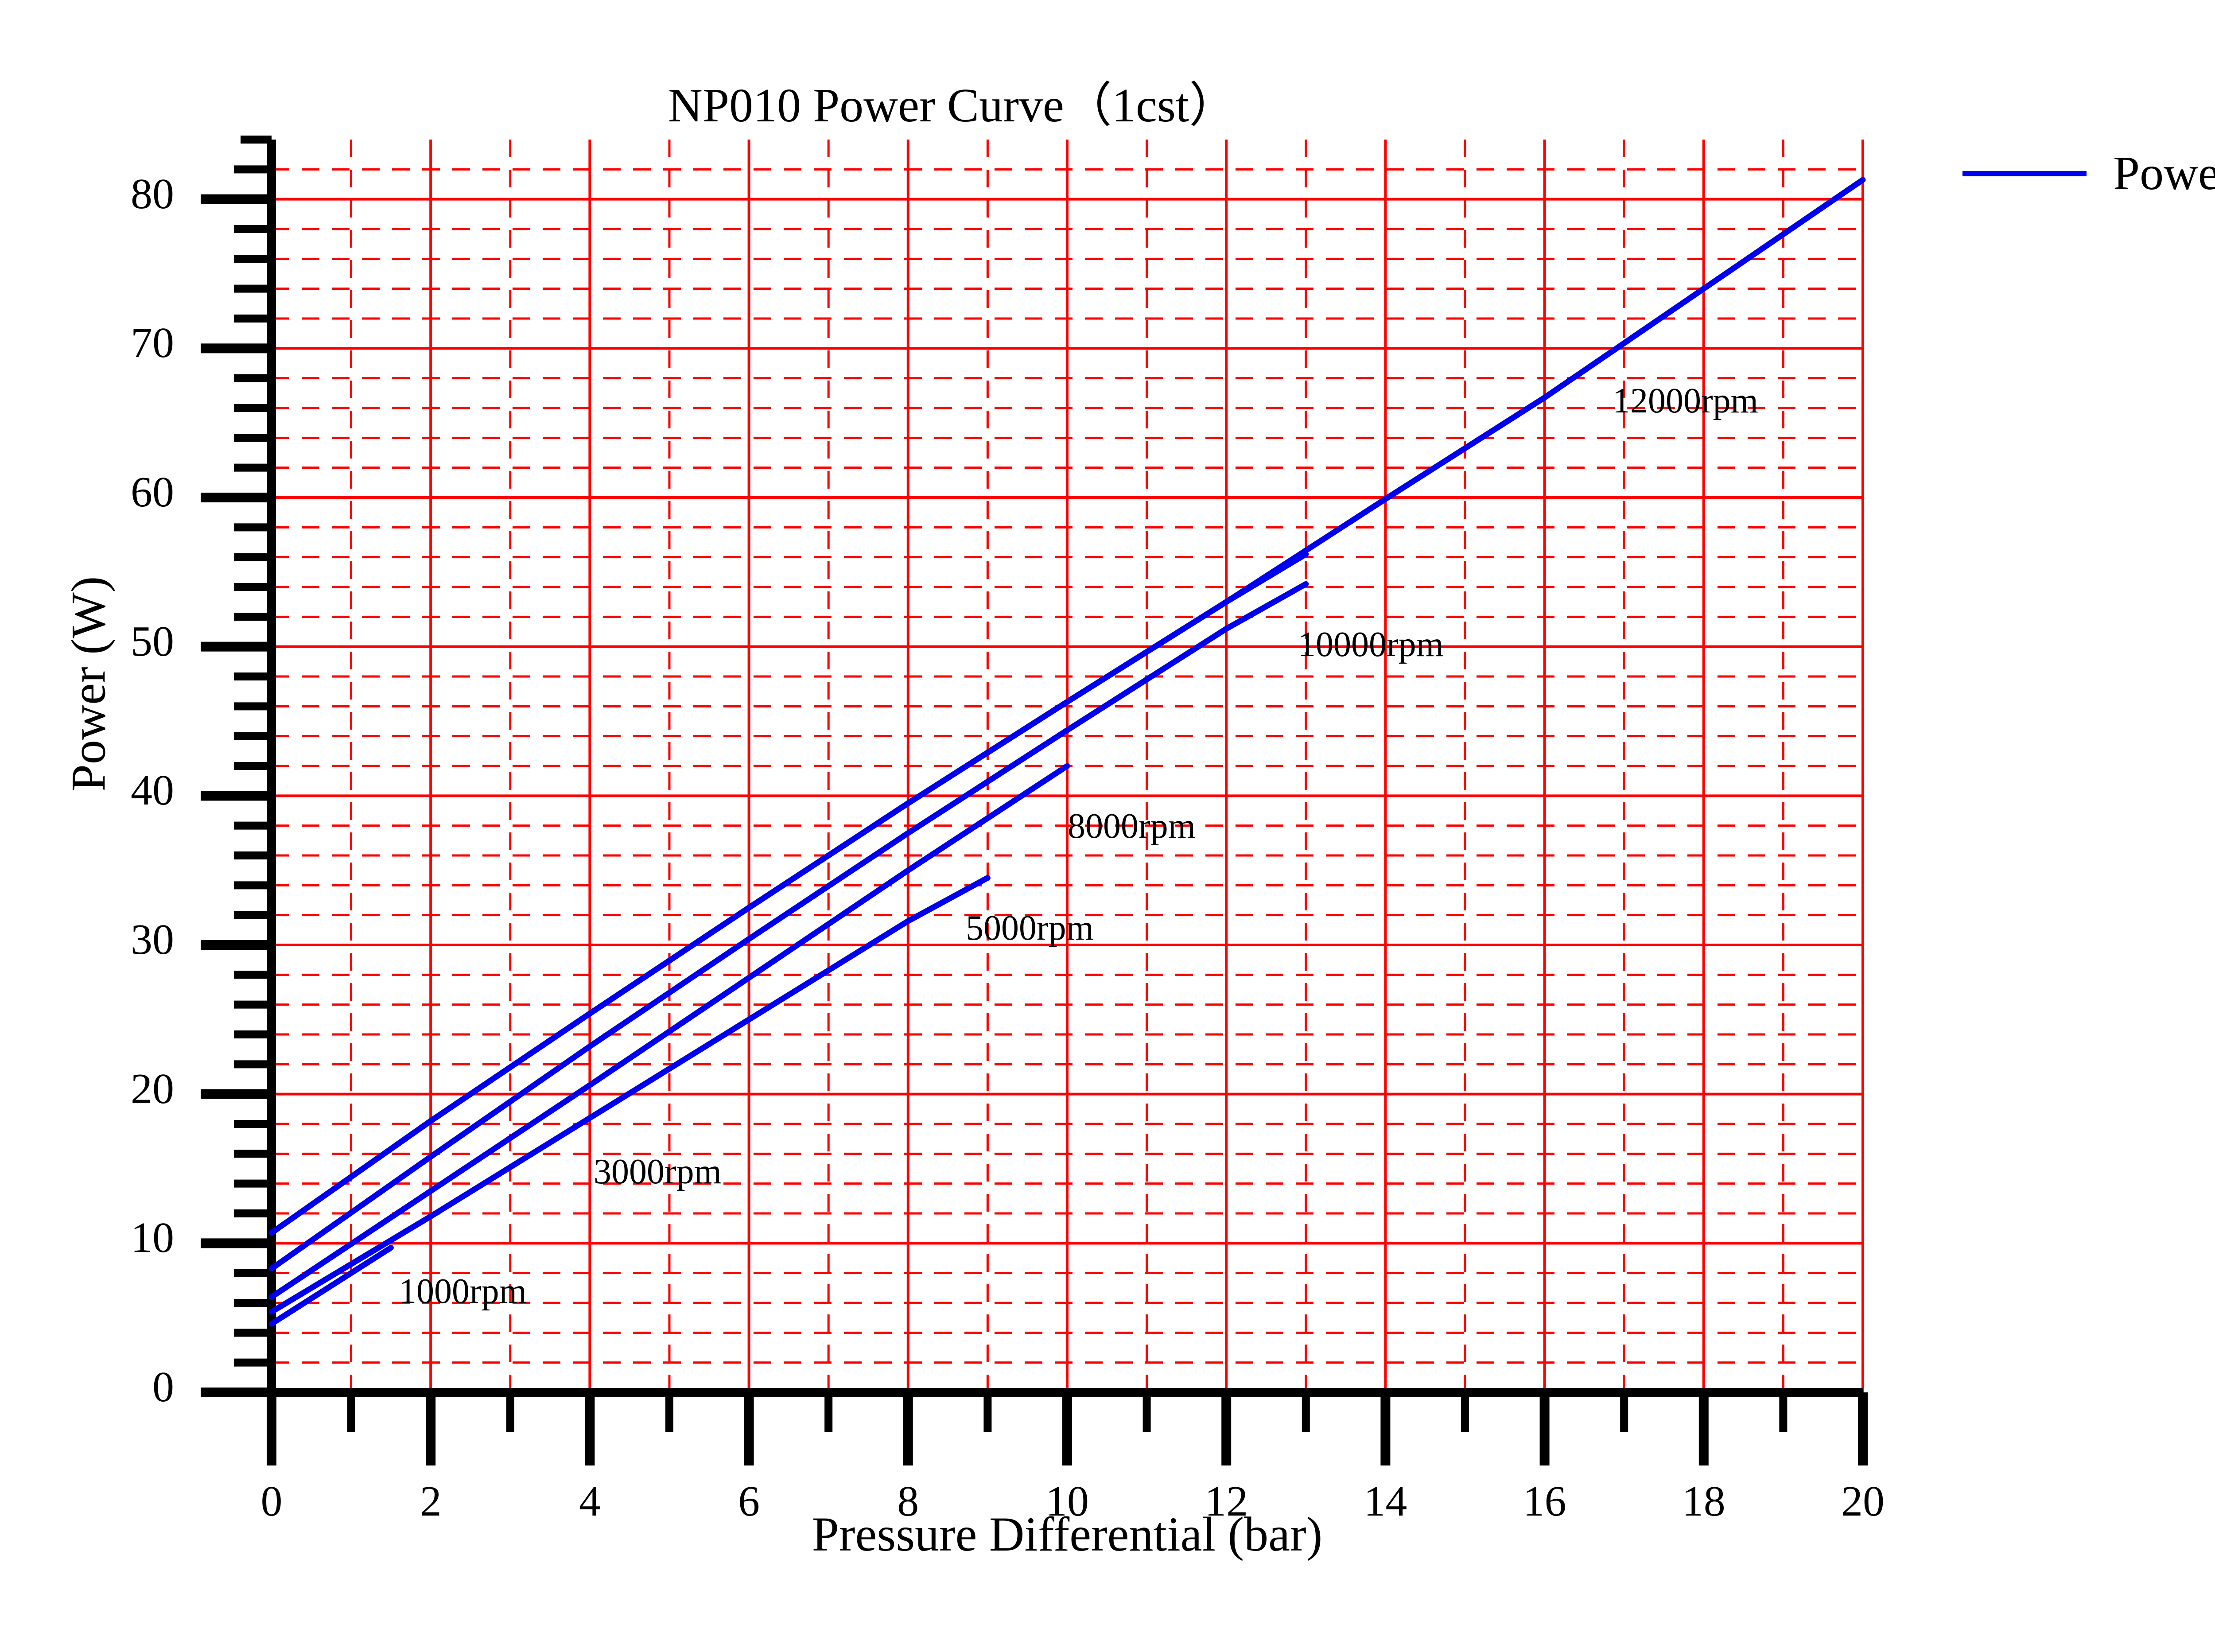  Describe the element at coordinates (1385, 1501) in the screenshot. I see `x-tick-label: 14` at that location.